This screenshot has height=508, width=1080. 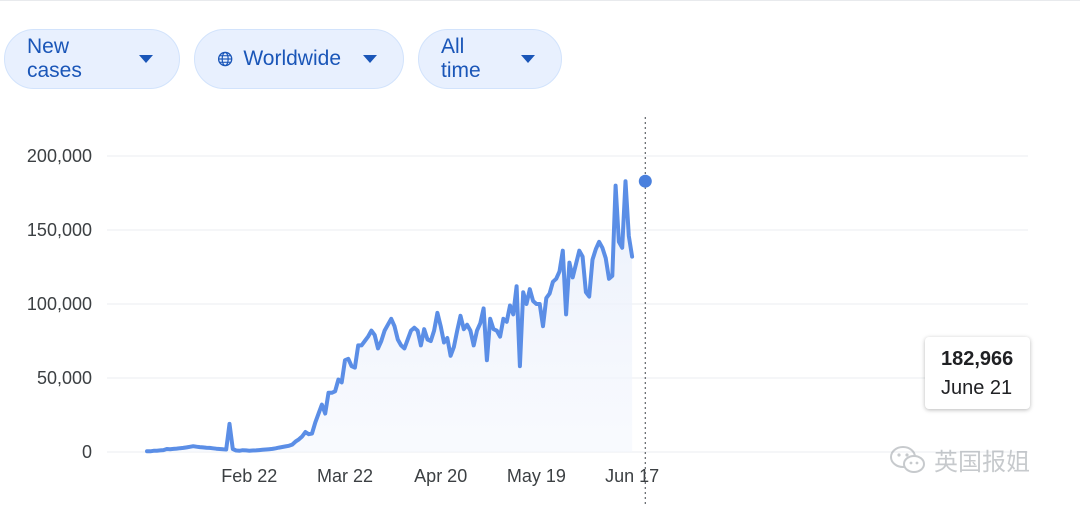 What do you see at coordinates (64, 378) in the screenshot?
I see `y-tick-label: 50,000` at bounding box center [64, 378].